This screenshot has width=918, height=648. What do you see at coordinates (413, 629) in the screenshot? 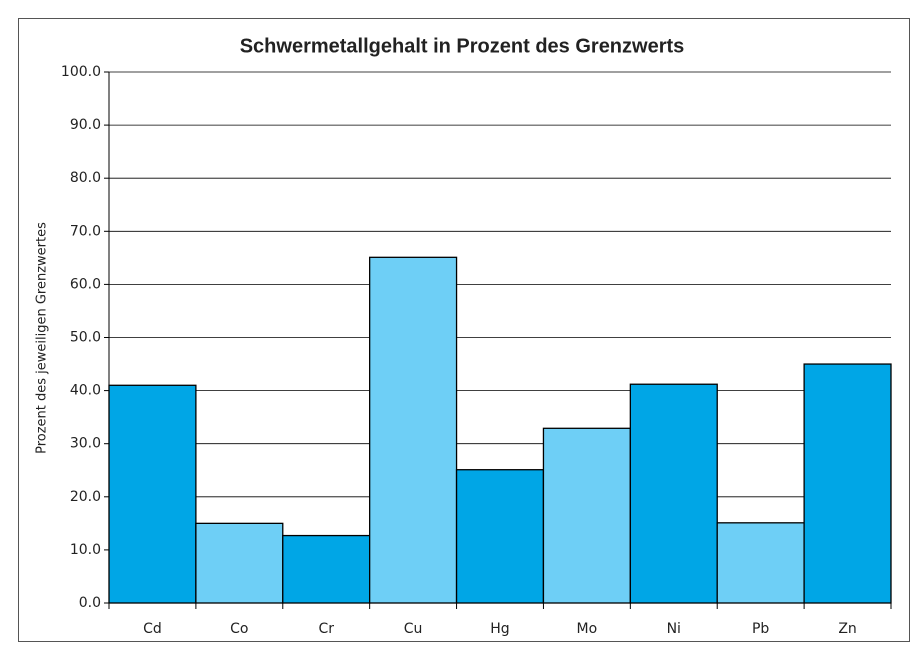
I see `x-tick-label: Cu` at bounding box center [413, 629].